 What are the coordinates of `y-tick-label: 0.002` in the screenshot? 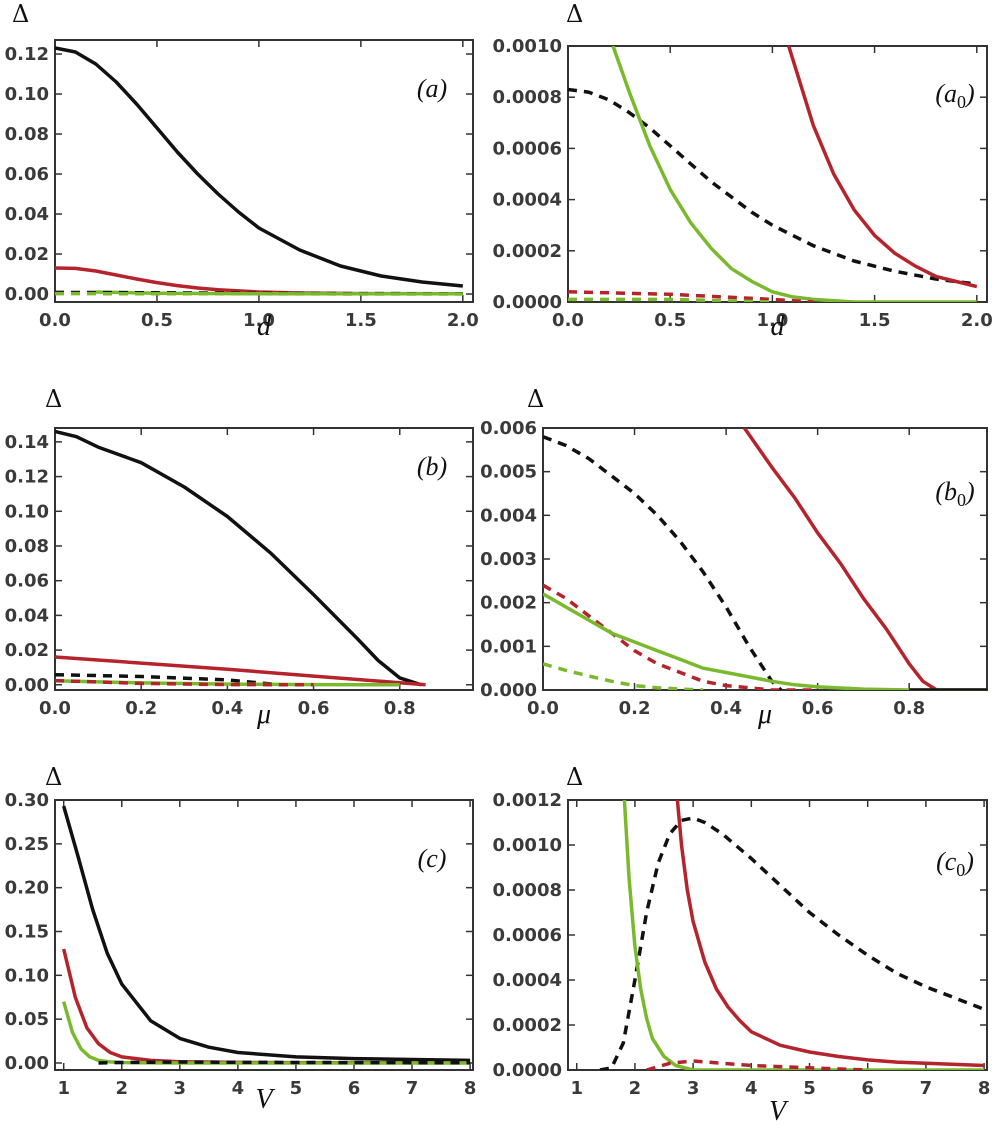 It's located at (508, 603).